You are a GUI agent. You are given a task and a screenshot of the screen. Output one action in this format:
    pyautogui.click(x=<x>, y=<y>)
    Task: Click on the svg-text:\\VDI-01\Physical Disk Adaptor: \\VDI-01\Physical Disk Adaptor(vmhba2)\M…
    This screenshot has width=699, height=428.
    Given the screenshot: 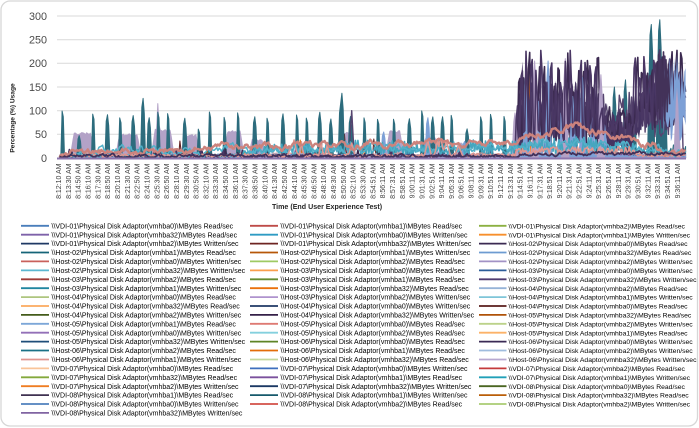 What is the action you would take?
    pyautogui.click(x=597, y=226)
    